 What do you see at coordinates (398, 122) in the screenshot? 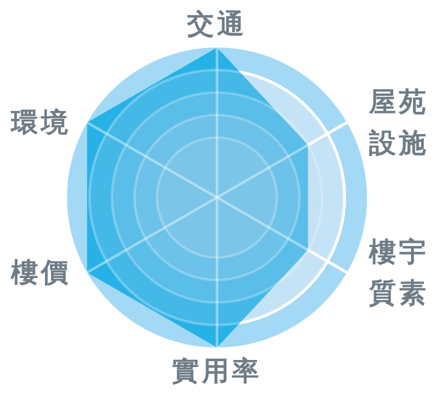
I see `category-label: 屋苑設施` at bounding box center [398, 122].